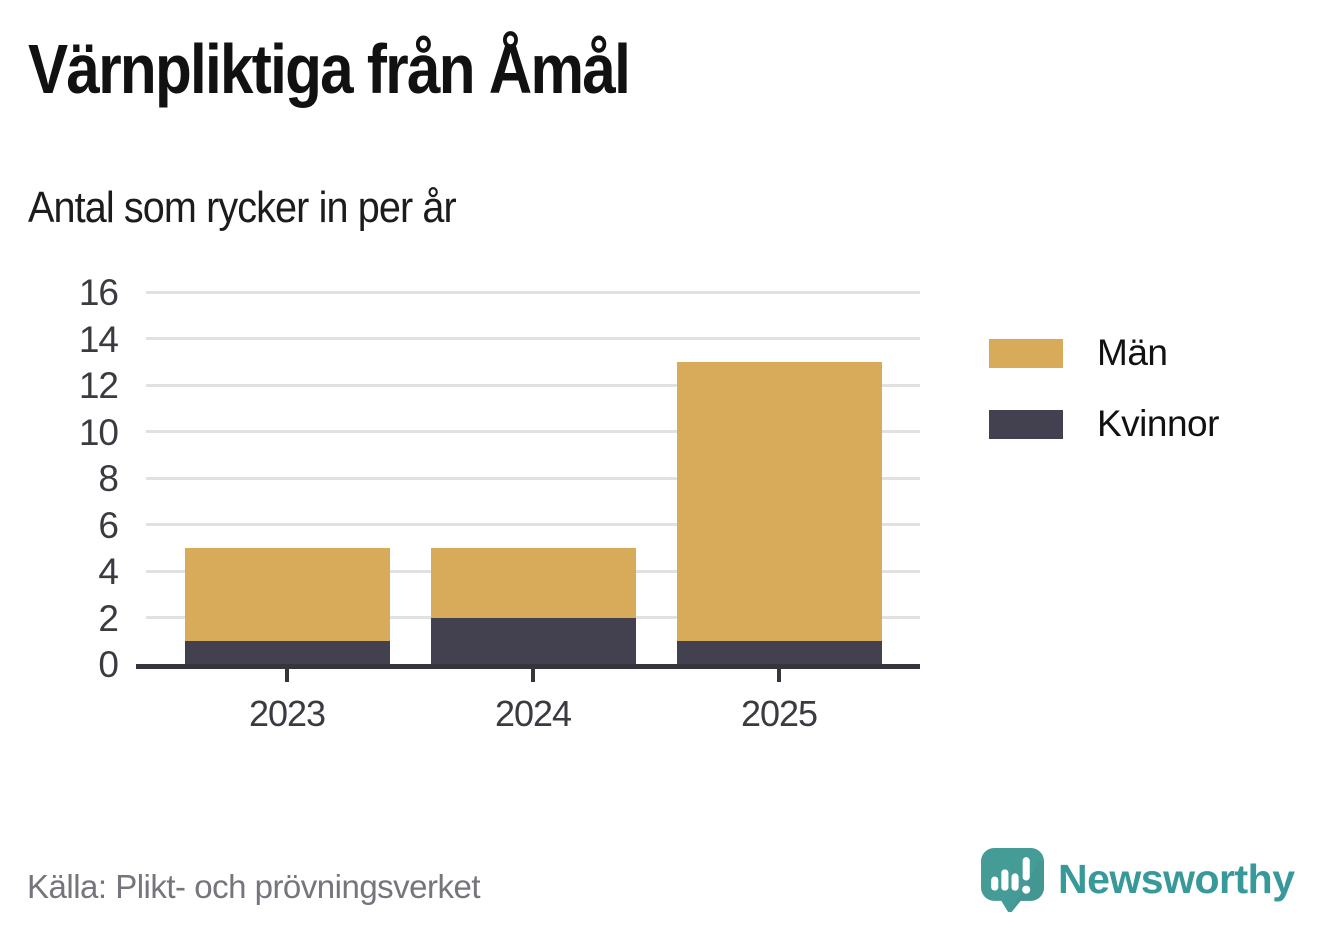 The height and width of the screenshot is (939, 1322). Describe the element at coordinates (533, 385) in the screenshot. I see `gridline-y12` at that location.